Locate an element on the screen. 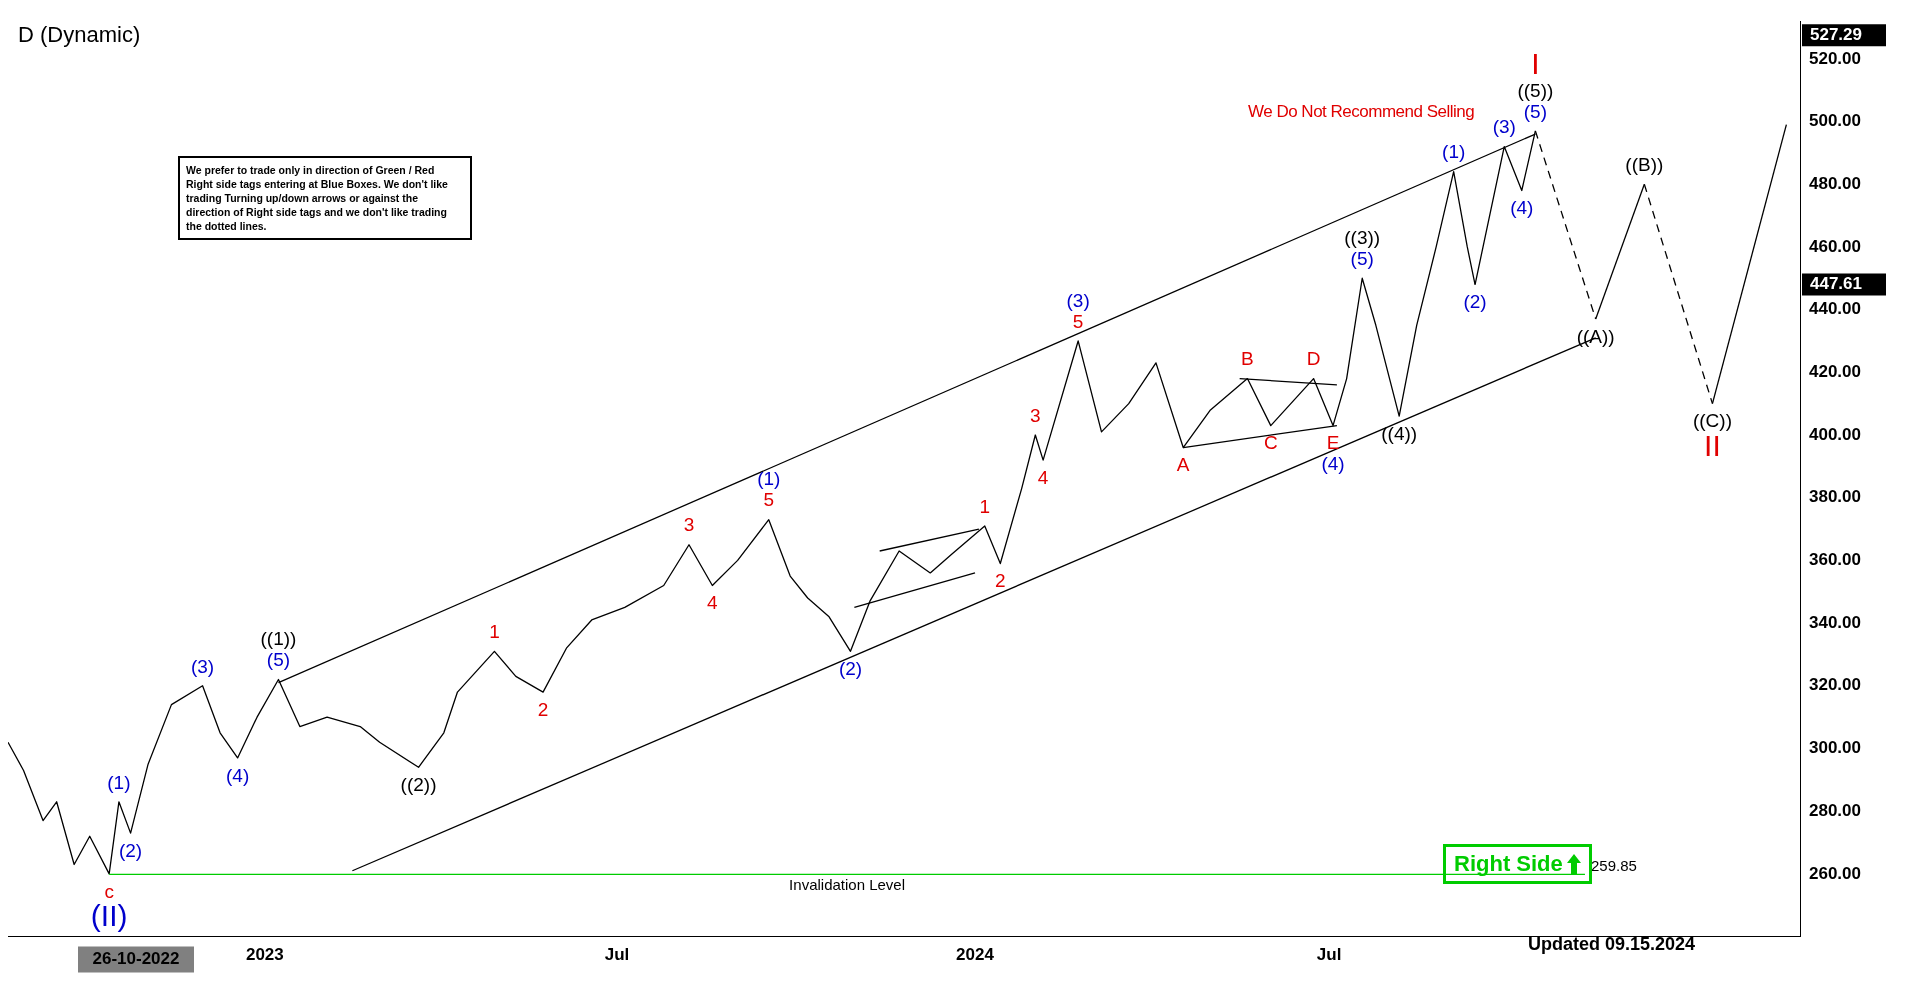 The width and height of the screenshot is (1912, 981). annotation: A is located at coordinates (1183, 465).